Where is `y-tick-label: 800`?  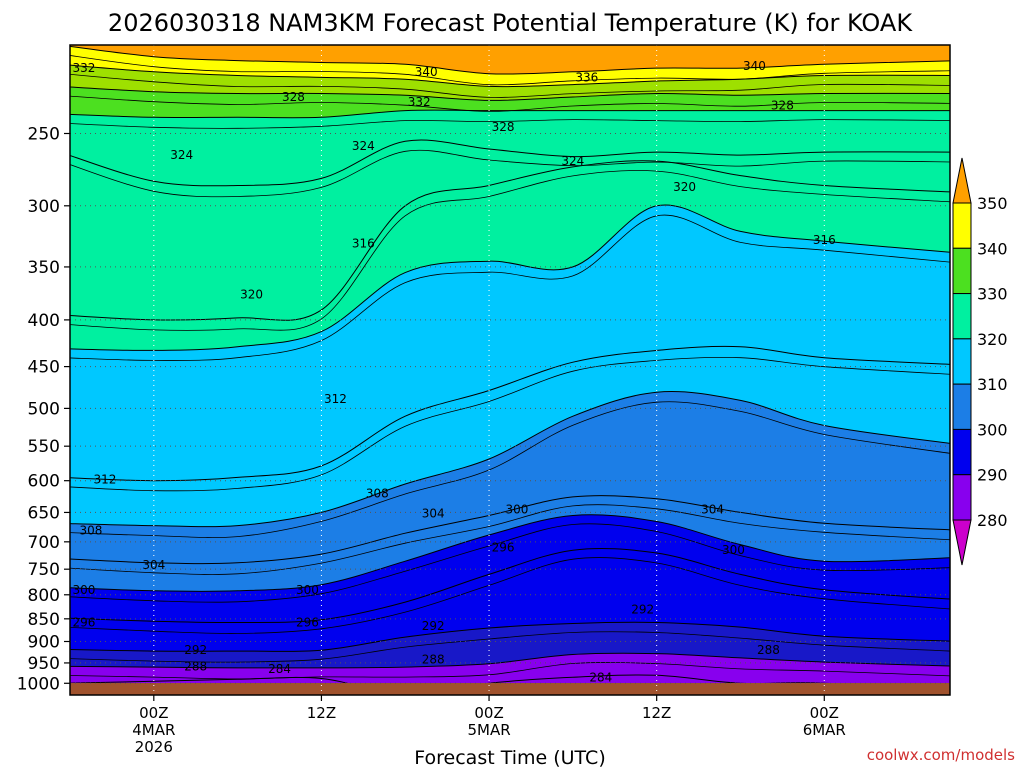 y-tick-label: 800 is located at coordinates (44, 596).